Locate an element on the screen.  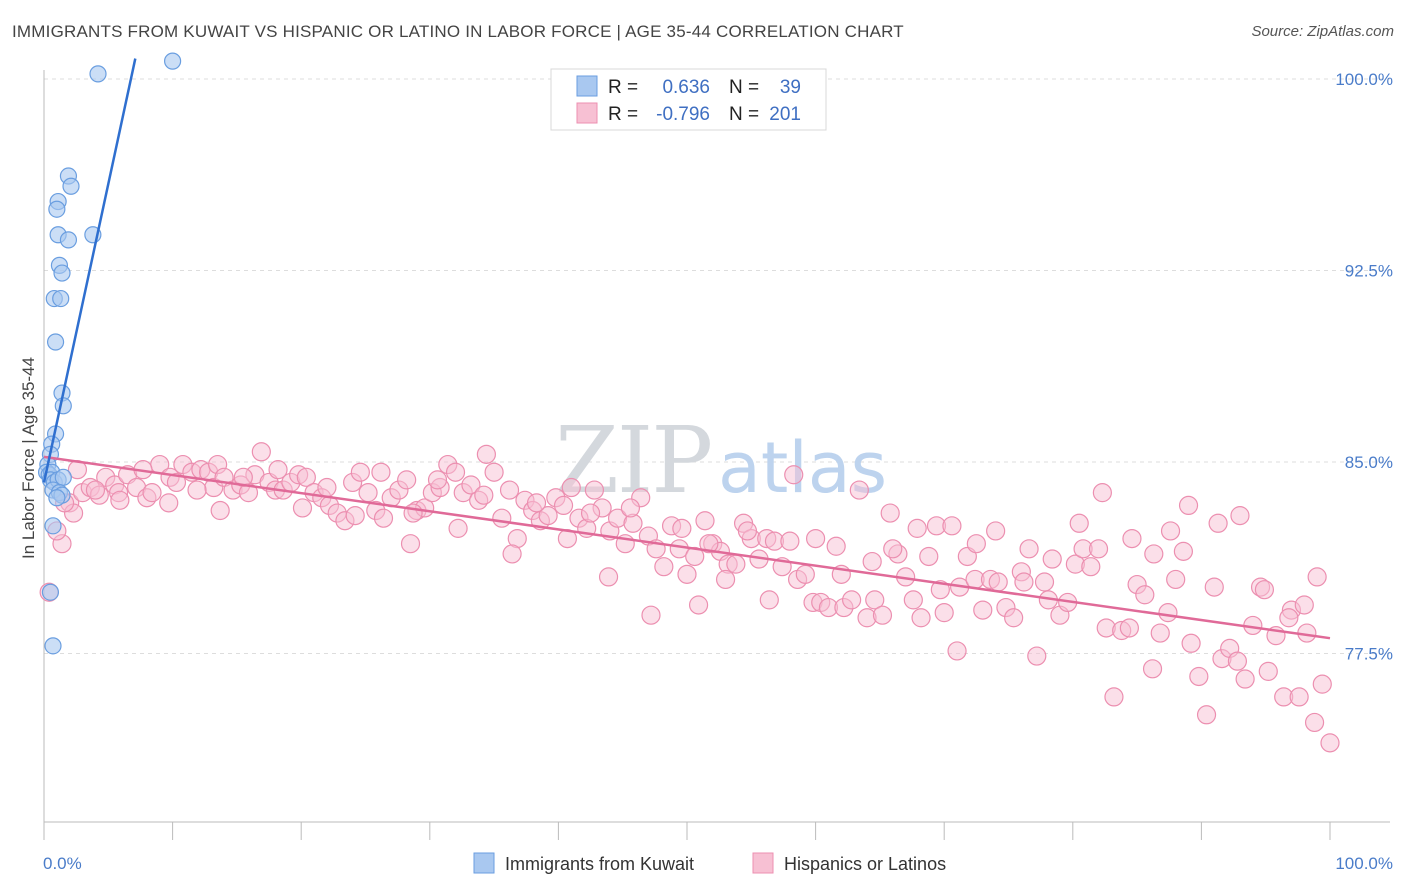
bottom-legend-swatch-kuwait is located at coordinates (484, 863).